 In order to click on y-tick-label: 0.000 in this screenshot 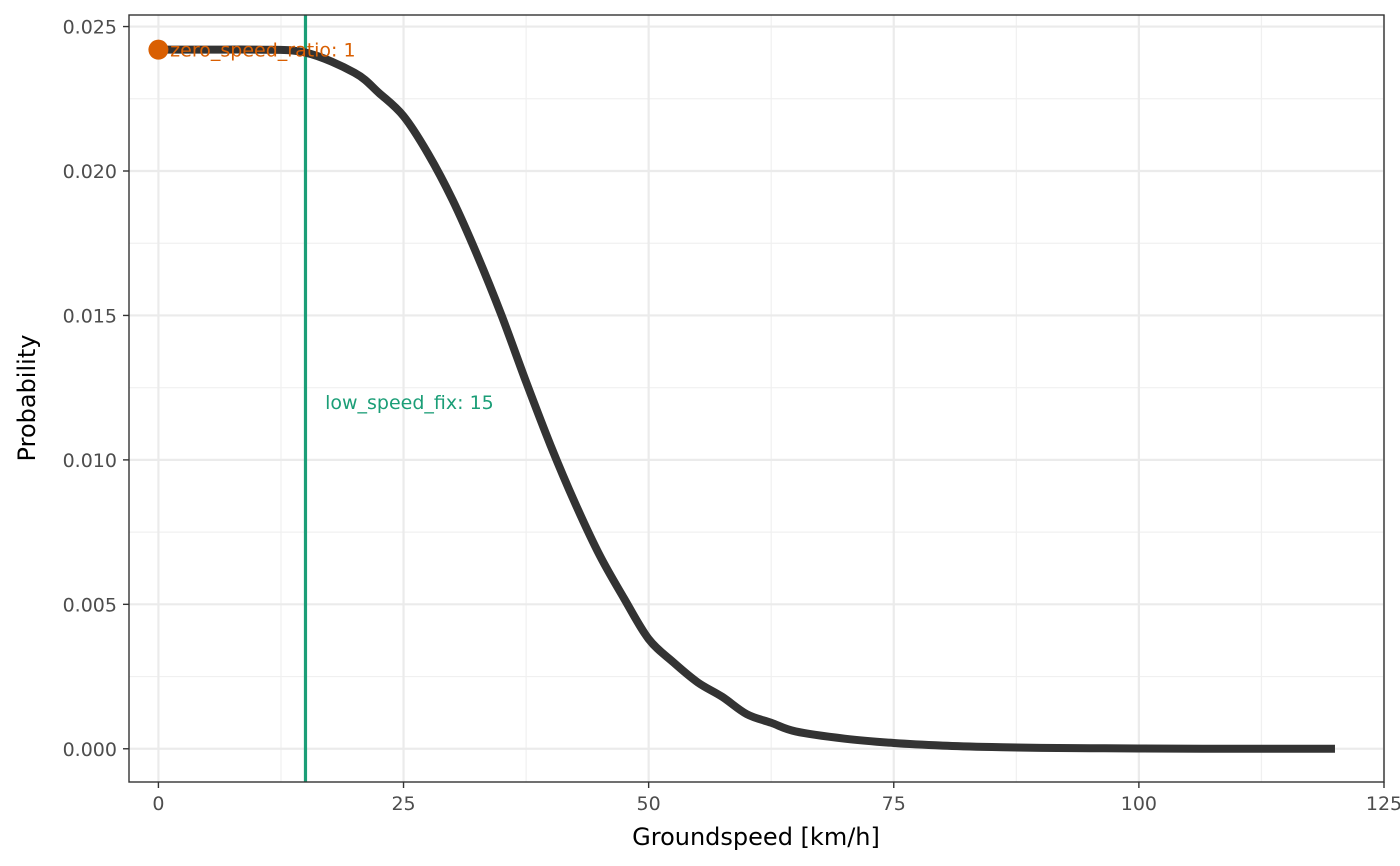, I will do `click(90, 750)`.